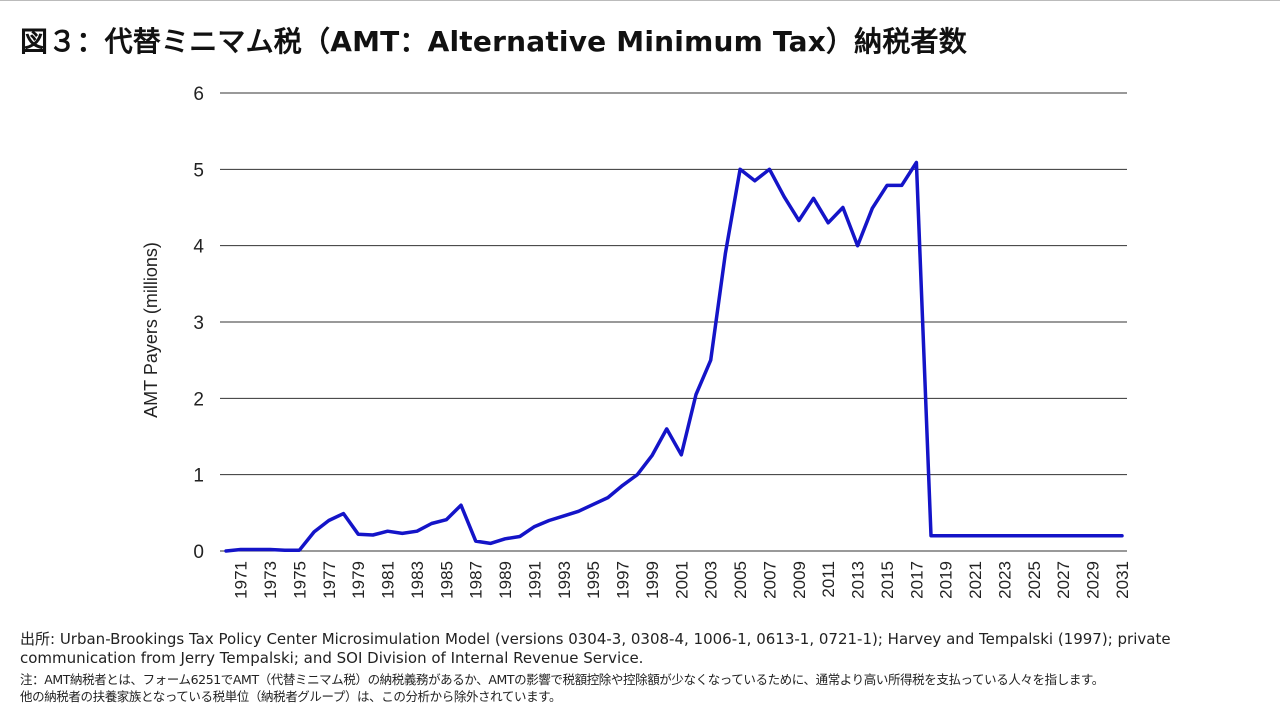 This screenshot has width=1280, height=720. What do you see at coordinates (417, 580) in the screenshot?
I see `x-tick-label: 1983` at bounding box center [417, 580].